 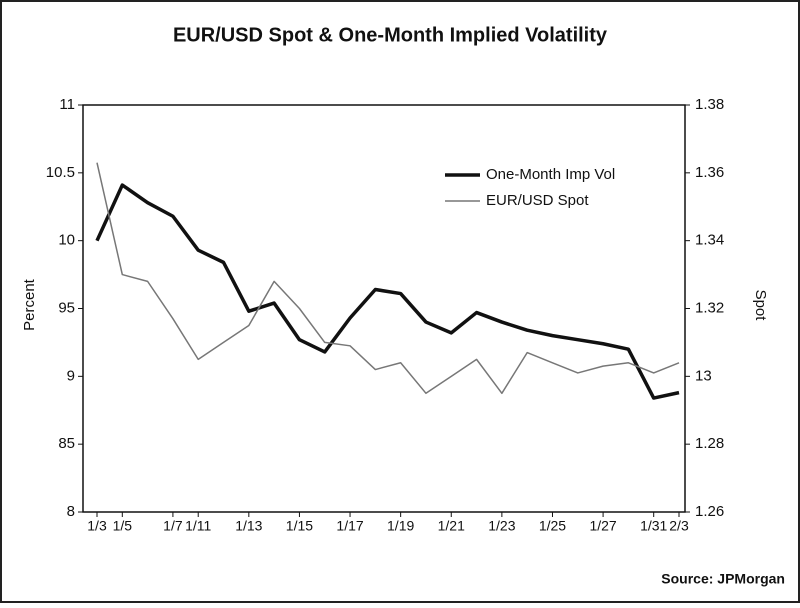 What do you see at coordinates (71, 375) in the screenshot?
I see `y-tick-label: 9` at bounding box center [71, 375].